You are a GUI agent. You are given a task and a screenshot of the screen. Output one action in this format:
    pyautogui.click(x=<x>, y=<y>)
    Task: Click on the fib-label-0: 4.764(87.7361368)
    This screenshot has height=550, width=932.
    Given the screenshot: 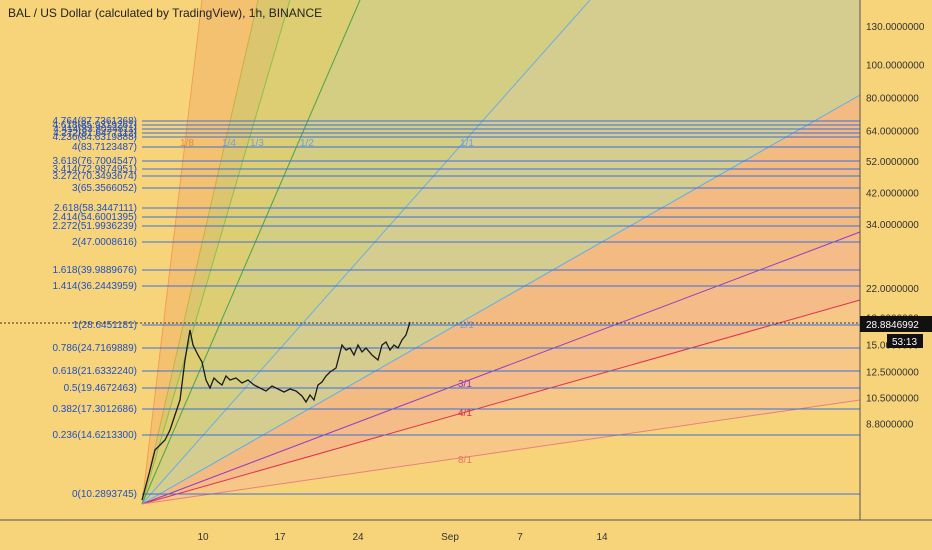 What is the action you would take?
    pyautogui.click(x=94, y=121)
    